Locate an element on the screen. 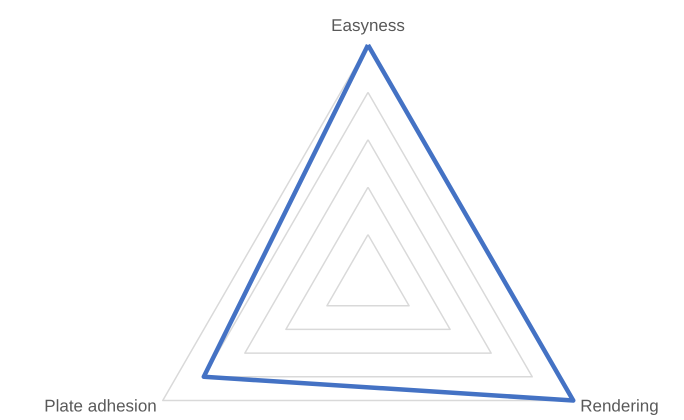 The height and width of the screenshot is (420, 684). spoke-label: Easyness is located at coordinates (368, 25).